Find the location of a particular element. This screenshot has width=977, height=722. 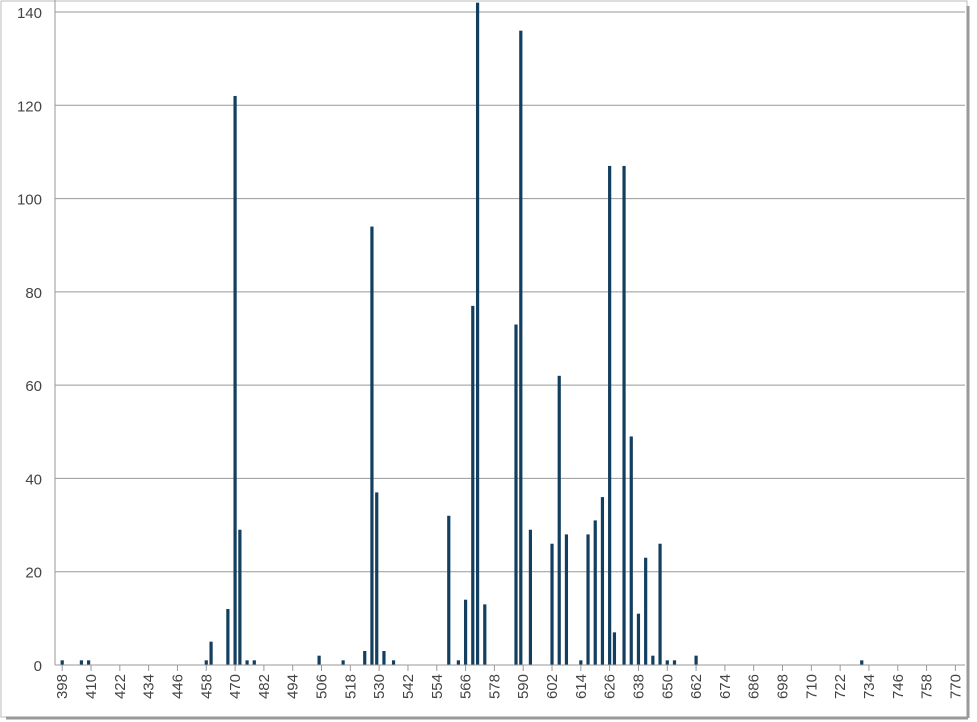

x-tick-label: 650 is located at coordinates (667, 686).